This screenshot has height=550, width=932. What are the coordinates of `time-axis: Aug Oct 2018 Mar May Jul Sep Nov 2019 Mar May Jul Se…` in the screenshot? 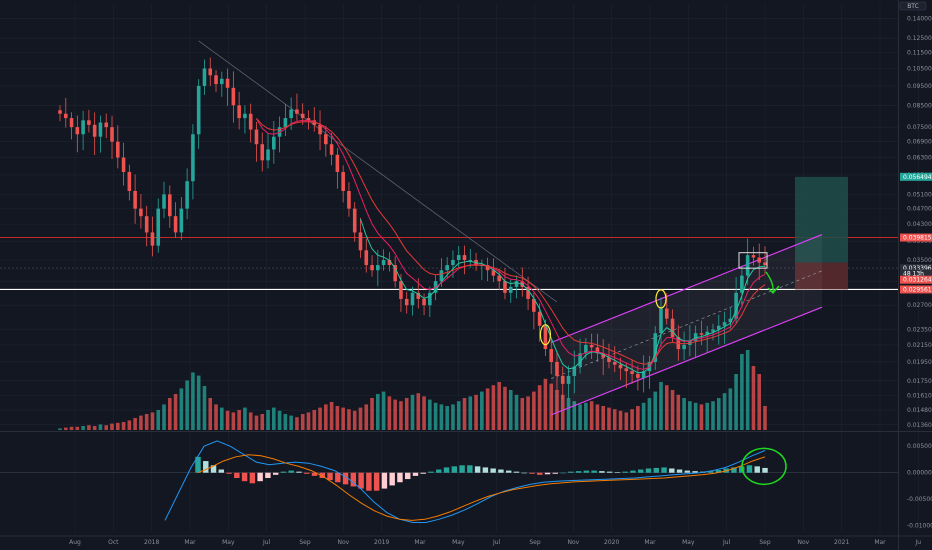 It's located at (495, 542).